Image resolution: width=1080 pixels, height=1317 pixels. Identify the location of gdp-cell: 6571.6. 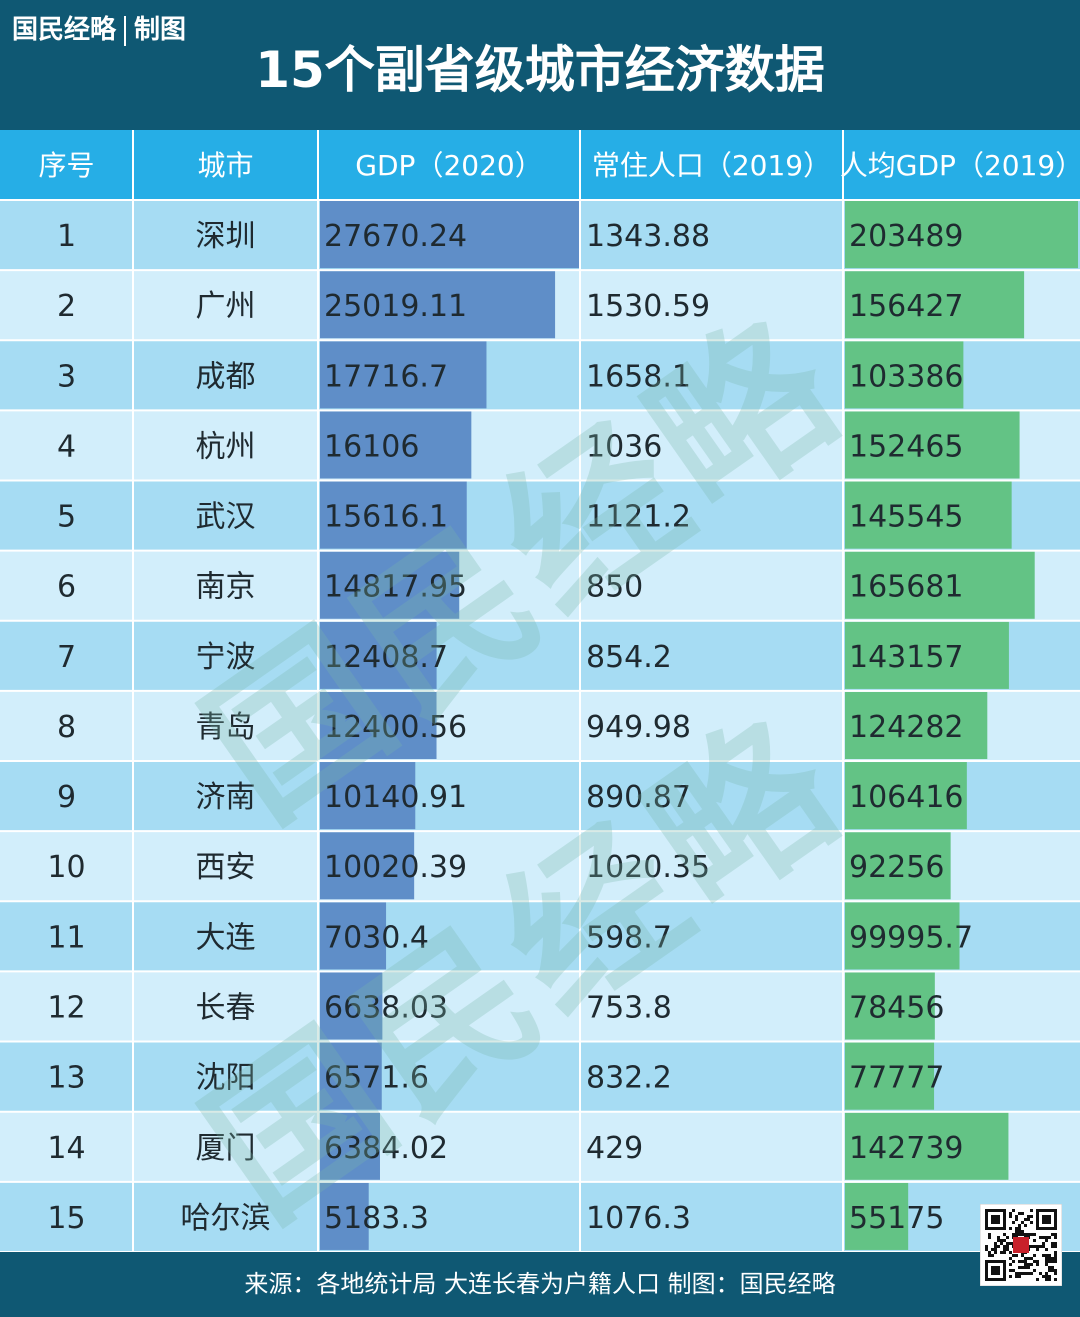
(376, 1078).